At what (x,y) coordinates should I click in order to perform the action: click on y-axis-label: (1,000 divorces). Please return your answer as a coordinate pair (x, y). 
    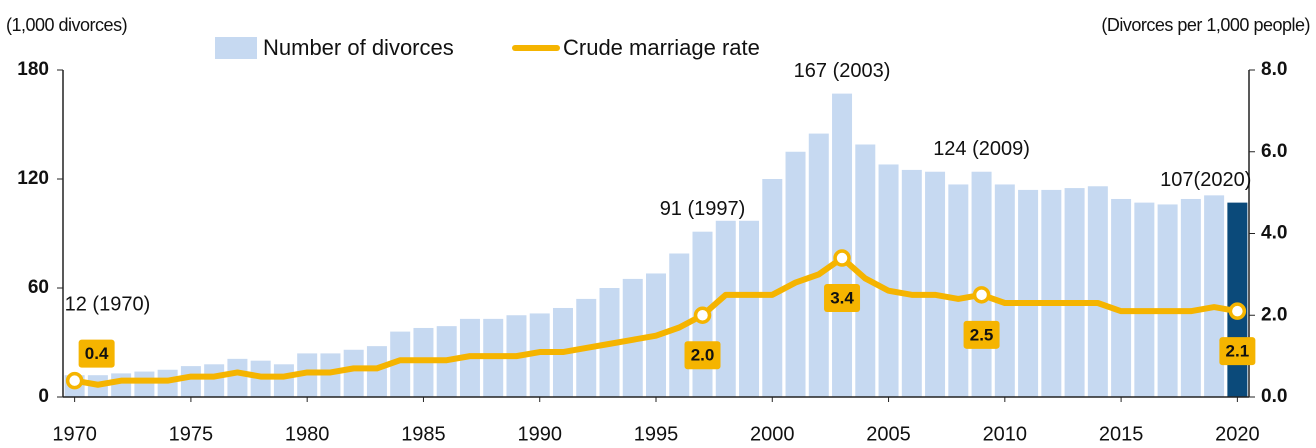
    Looking at the image, I should click on (66, 25).